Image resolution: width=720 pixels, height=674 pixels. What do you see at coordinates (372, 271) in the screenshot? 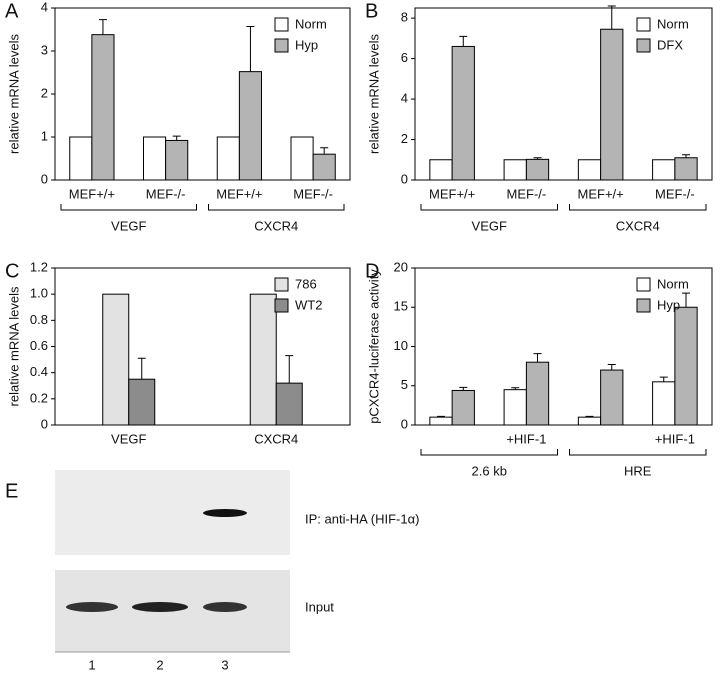
I see `panel-letter: D` at bounding box center [372, 271].